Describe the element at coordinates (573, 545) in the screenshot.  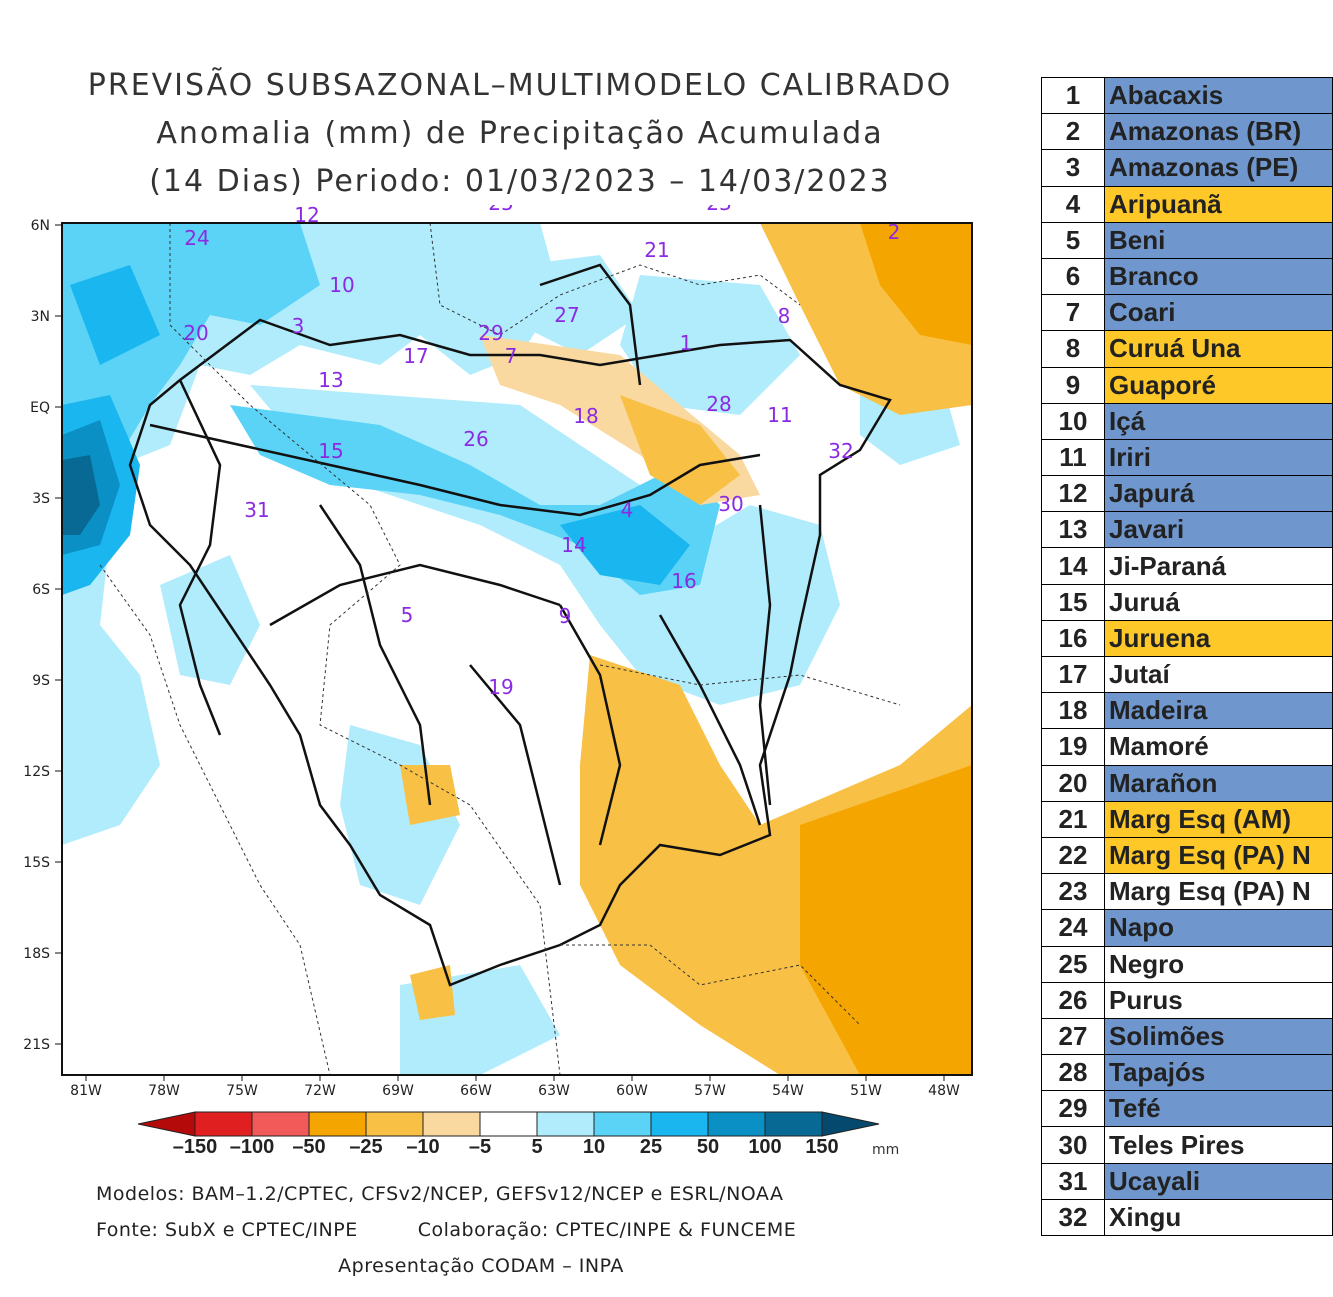
I see `basin-label-14: 14` at that location.